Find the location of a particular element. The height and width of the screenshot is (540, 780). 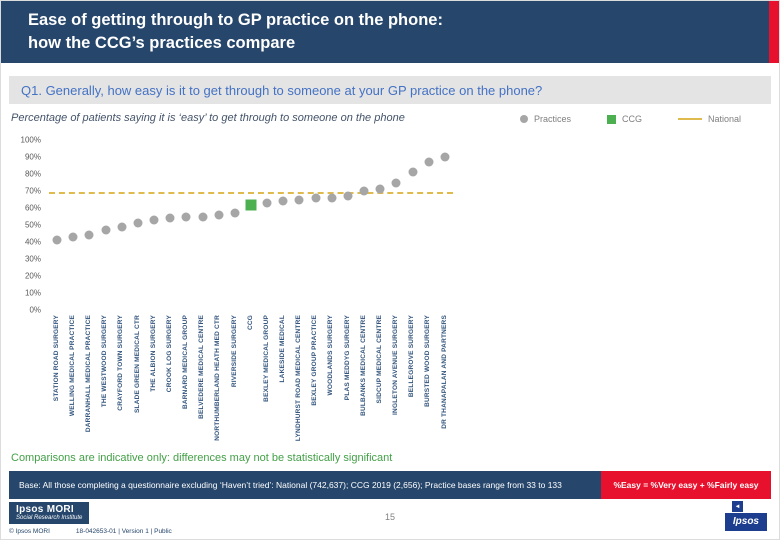

x-axis-label: LAKESIDE MEDICAL is located at coordinates (283, 349).